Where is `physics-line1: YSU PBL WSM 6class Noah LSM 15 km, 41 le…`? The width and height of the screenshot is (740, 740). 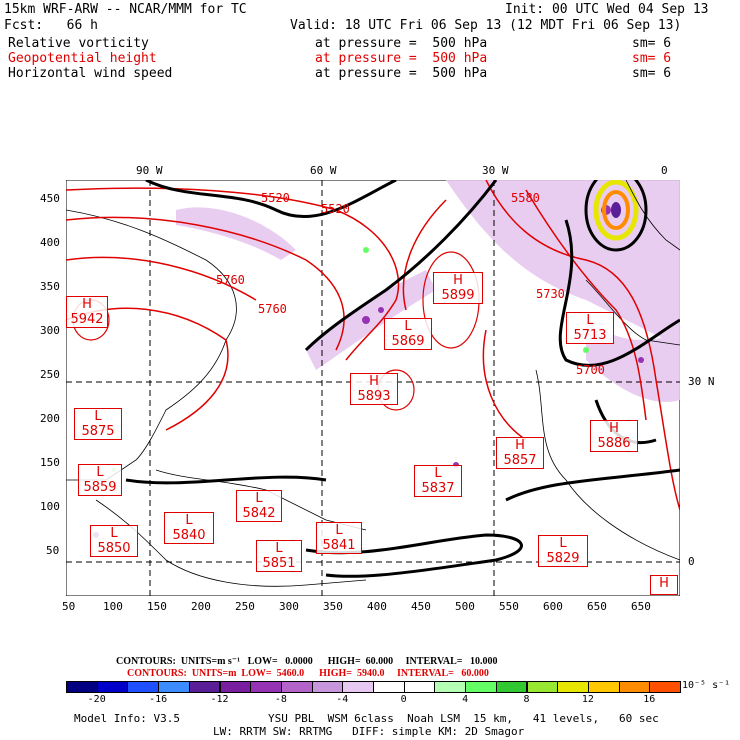
physics-line1: YSU PBL WSM 6class Noah LSM 15 km, 41 le… is located at coordinates (463, 718).